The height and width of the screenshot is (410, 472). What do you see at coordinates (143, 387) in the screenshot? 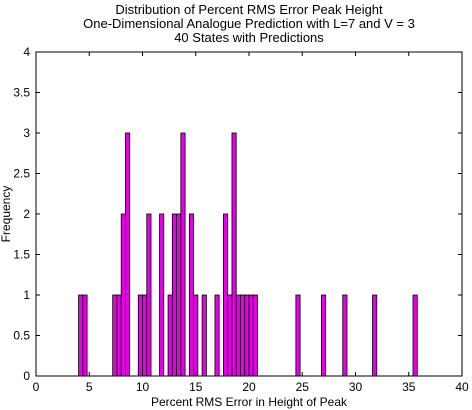
I see `x-tick-label: 10` at bounding box center [143, 387].